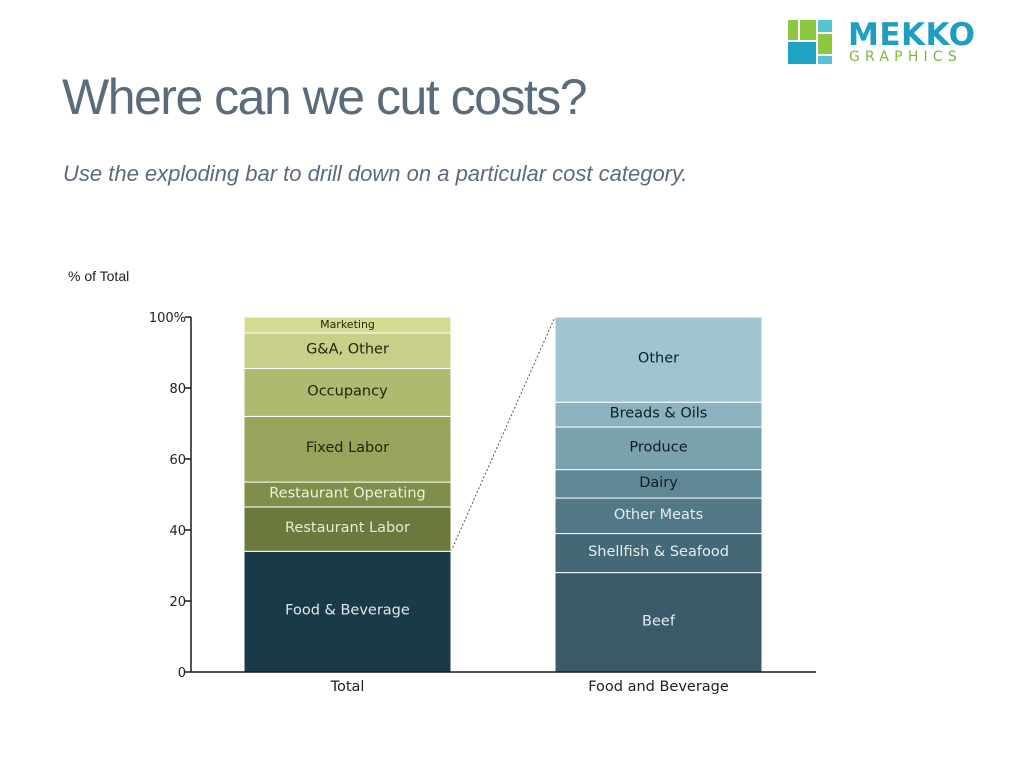 This screenshot has height=768, width=1024. I want to click on segment-label: Marketing, so click(347, 324).